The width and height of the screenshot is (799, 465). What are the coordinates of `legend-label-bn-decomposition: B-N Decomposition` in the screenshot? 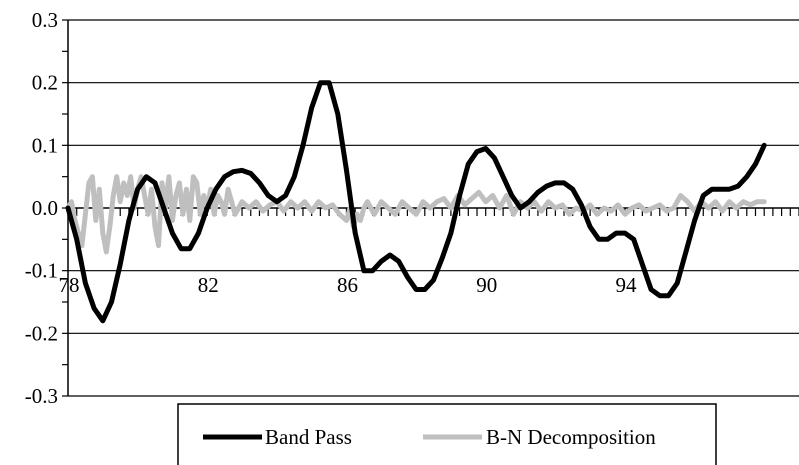 It's located at (571, 437).